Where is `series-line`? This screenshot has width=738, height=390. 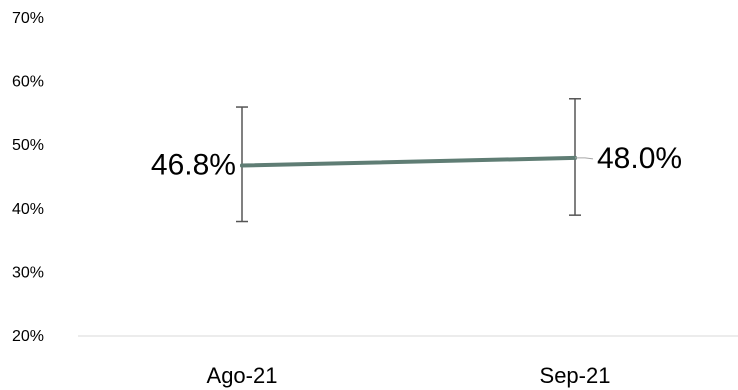 series-line is located at coordinates (408, 161).